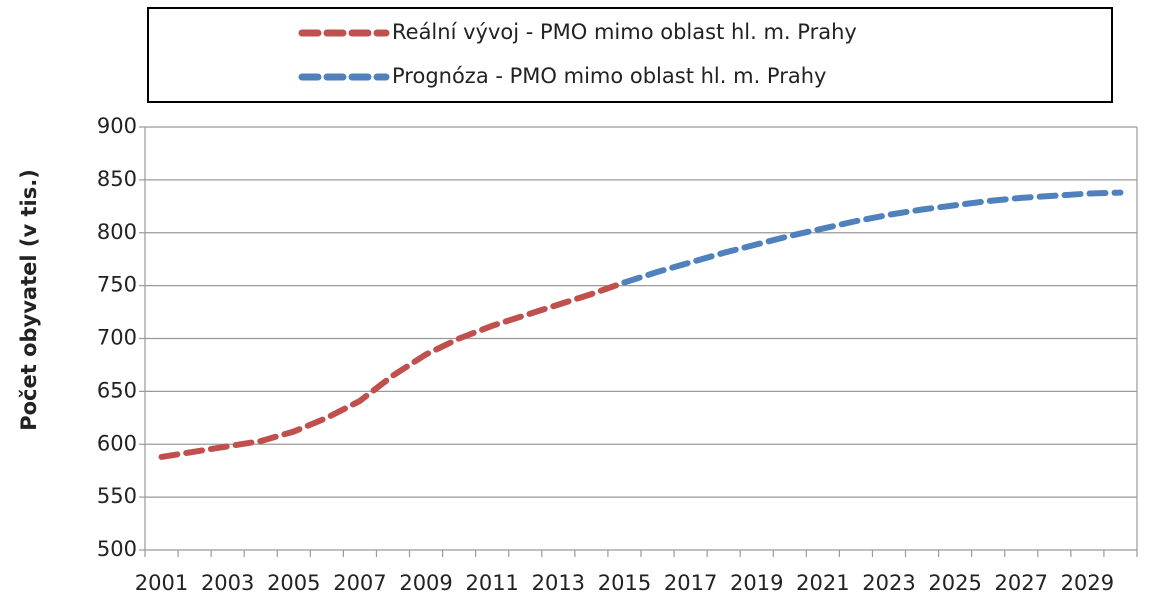  What do you see at coordinates (690, 583) in the screenshot?
I see `x-tick-label: 2017` at bounding box center [690, 583].